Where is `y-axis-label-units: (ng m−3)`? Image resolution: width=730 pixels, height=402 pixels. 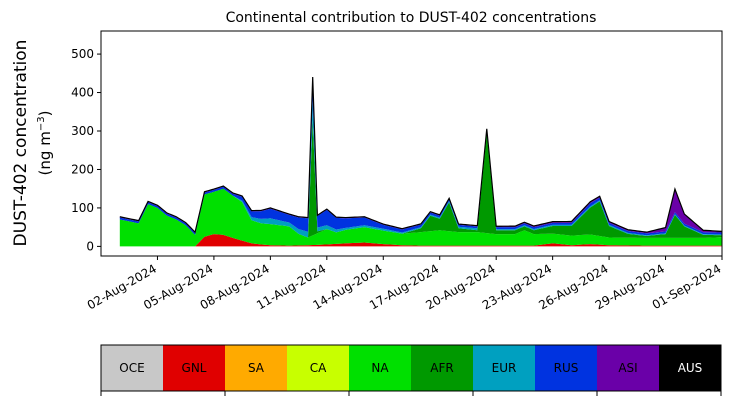 y-axis-label-units: (ng m−3) is located at coordinates (45, 143).